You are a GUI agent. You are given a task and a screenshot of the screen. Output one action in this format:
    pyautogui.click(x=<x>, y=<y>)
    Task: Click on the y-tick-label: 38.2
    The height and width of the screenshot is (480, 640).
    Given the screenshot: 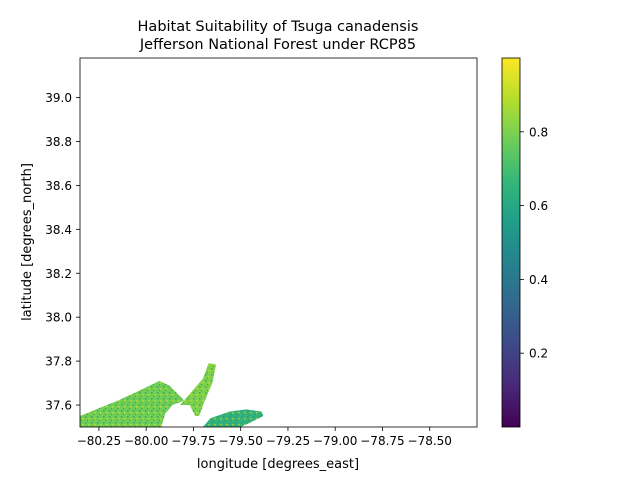 What is the action you would take?
    pyautogui.click(x=58, y=274)
    